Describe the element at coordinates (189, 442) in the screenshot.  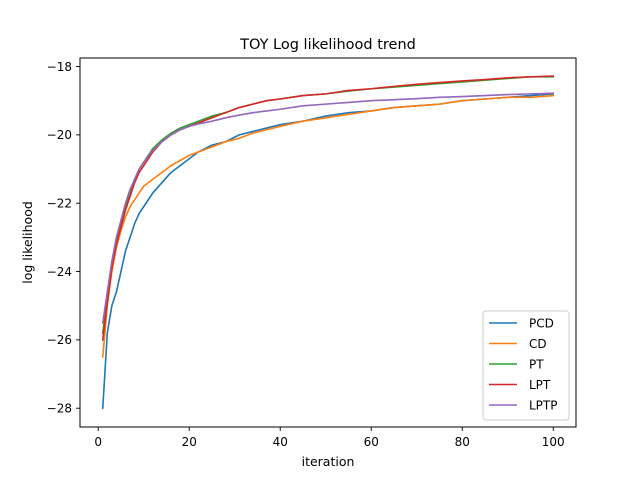
I see `x-tick-label: 20` at that location.